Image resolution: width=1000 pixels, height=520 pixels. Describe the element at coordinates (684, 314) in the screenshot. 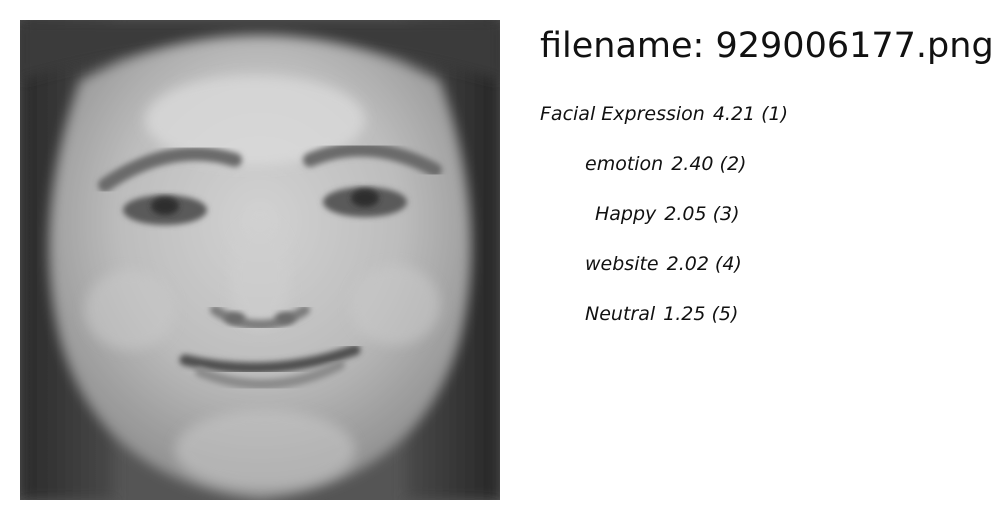

I see `prediction-score: 1.25` at that location.